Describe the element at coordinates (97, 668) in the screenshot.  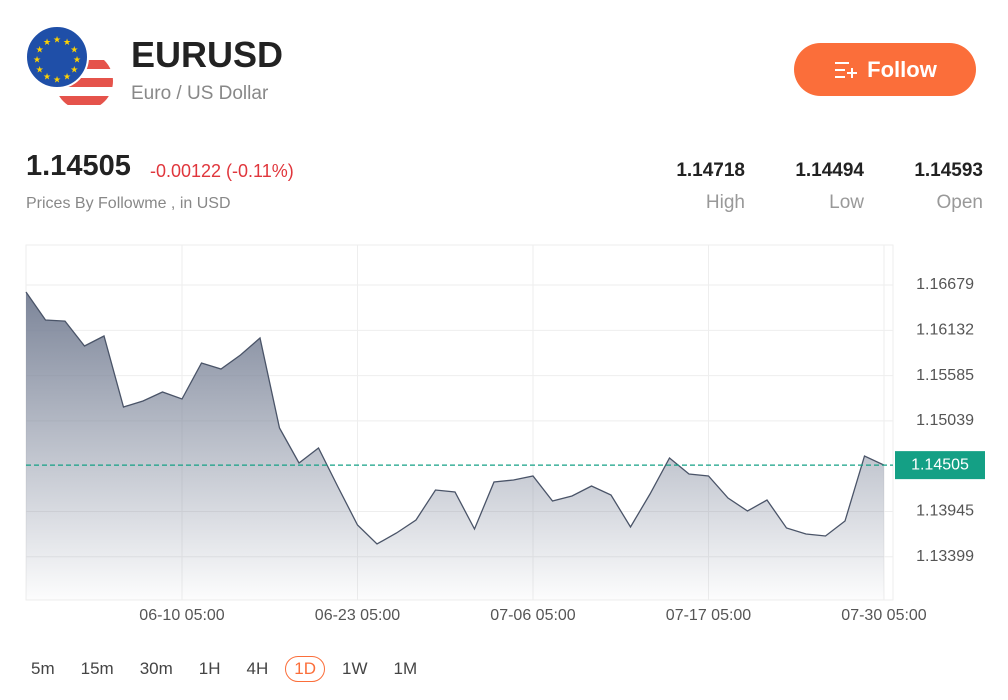
I see `timeframe-button: 15m` at that location.